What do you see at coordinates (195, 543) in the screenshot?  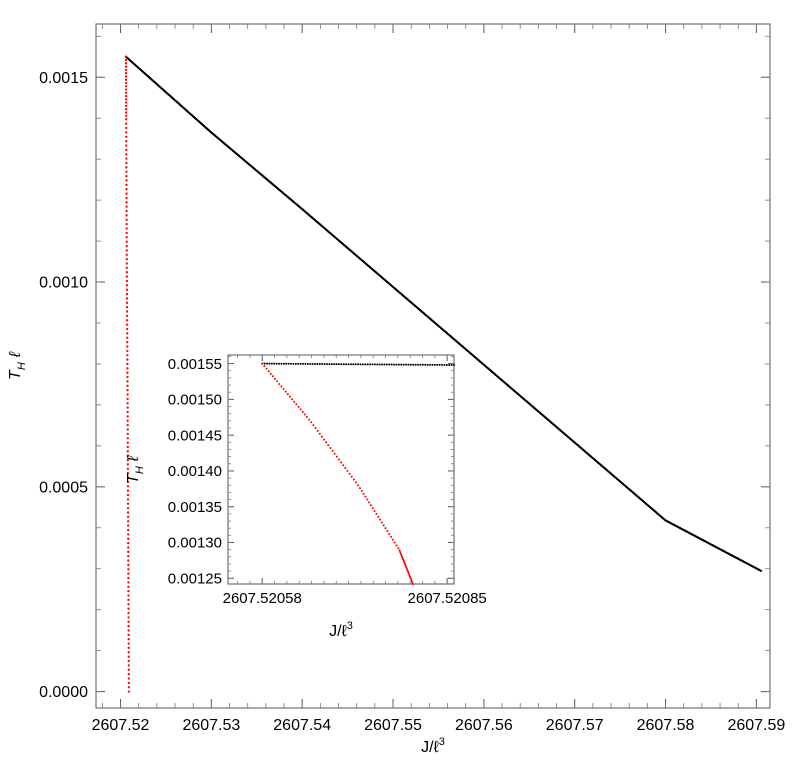 I see `y-tick-label: 0.00130` at bounding box center [195, 543].